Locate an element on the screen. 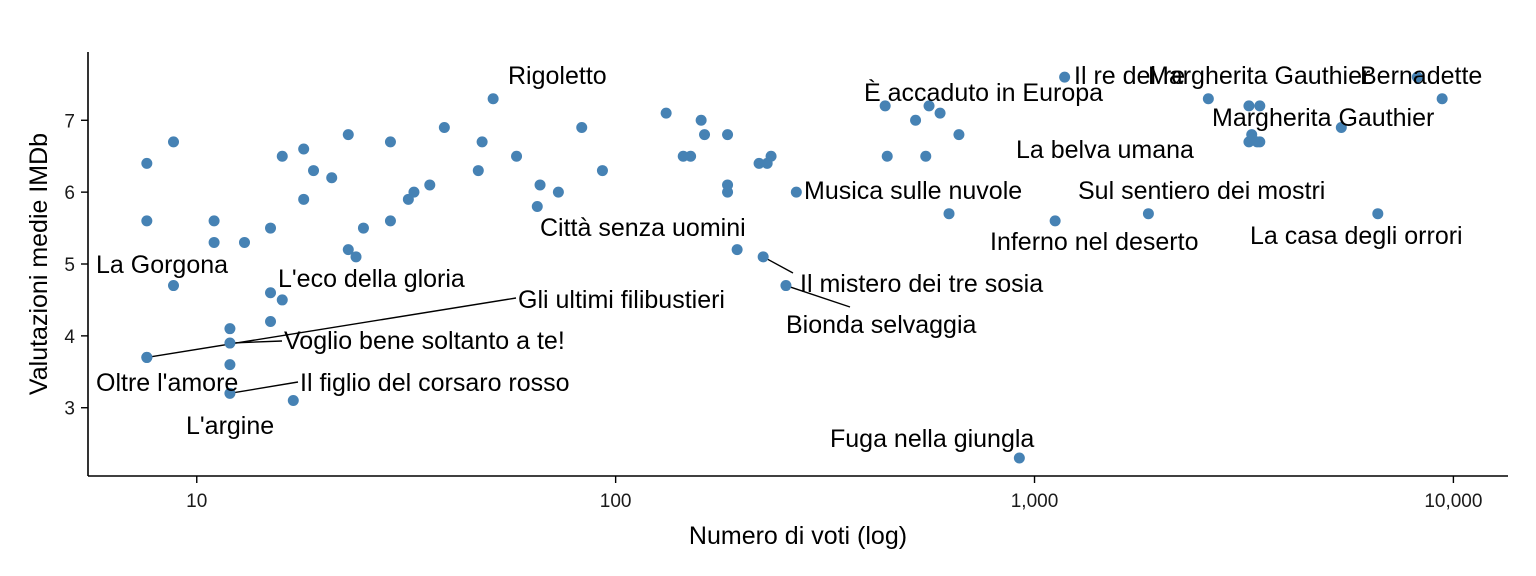  x-axis-ticks: 10 100 1,000 10,000 is located at coordinates (834, 494).